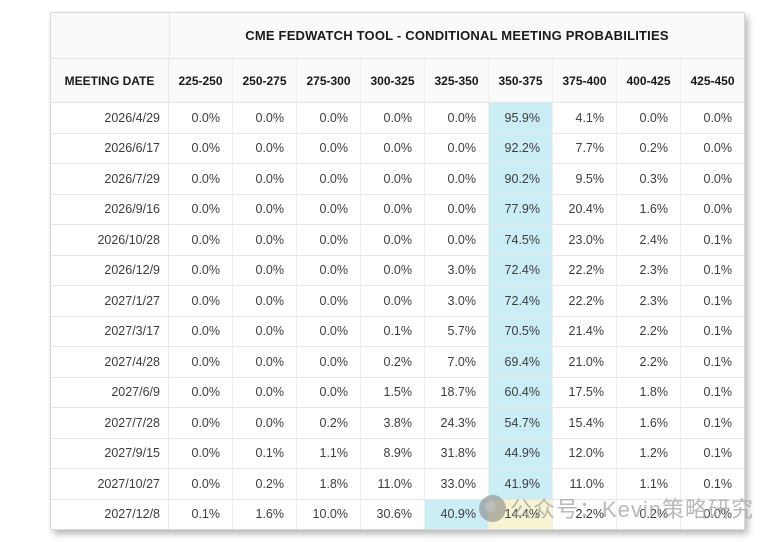 The width and height of the screenshot is (760, 542). Describe the element at coordinates (585, 270) in the screenshot. I see `probability-cell: 22.2%` at that location.